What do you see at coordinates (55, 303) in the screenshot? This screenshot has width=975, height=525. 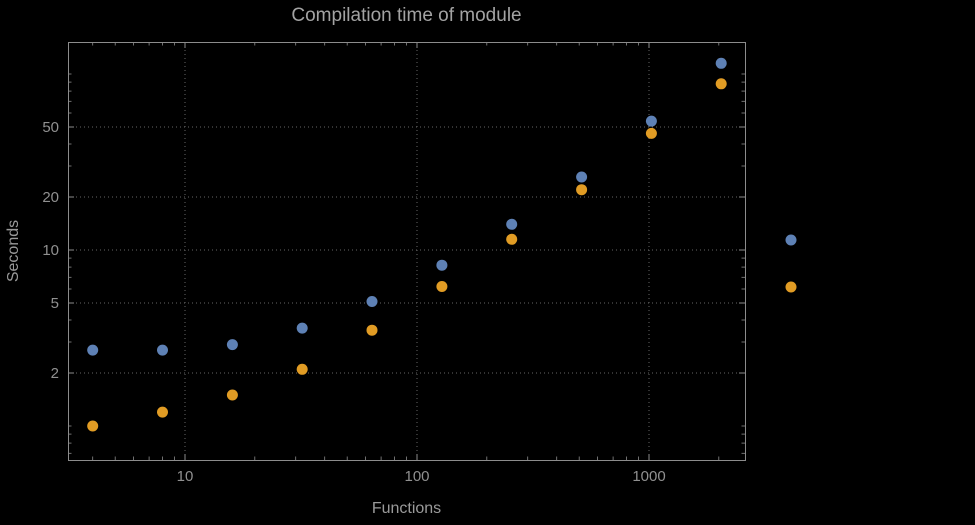 I see `y-tick-label: 5` at bounding box center [55, 303].